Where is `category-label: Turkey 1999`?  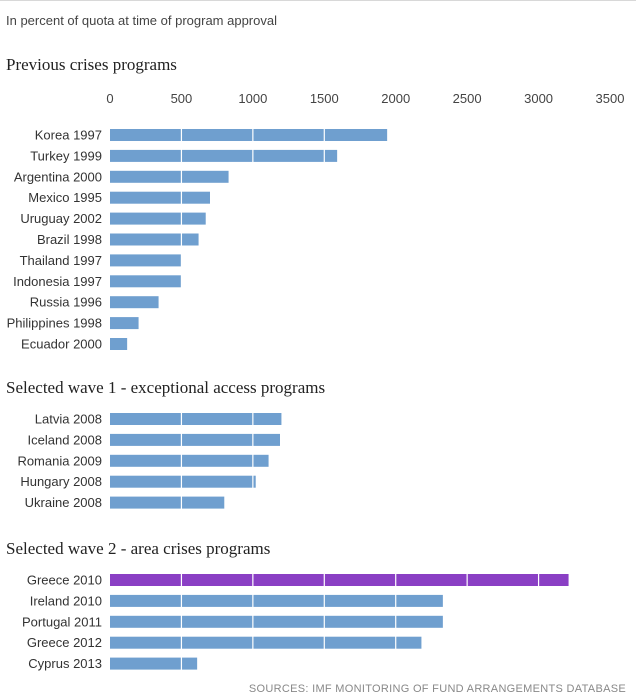 category-label: Turkey 1999 is located at coordinates (66, 155).